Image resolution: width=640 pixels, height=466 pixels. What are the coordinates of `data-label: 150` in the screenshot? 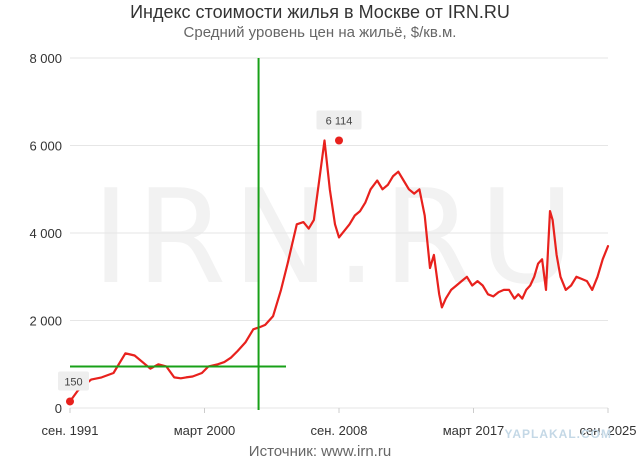 It's located at (73, 382).